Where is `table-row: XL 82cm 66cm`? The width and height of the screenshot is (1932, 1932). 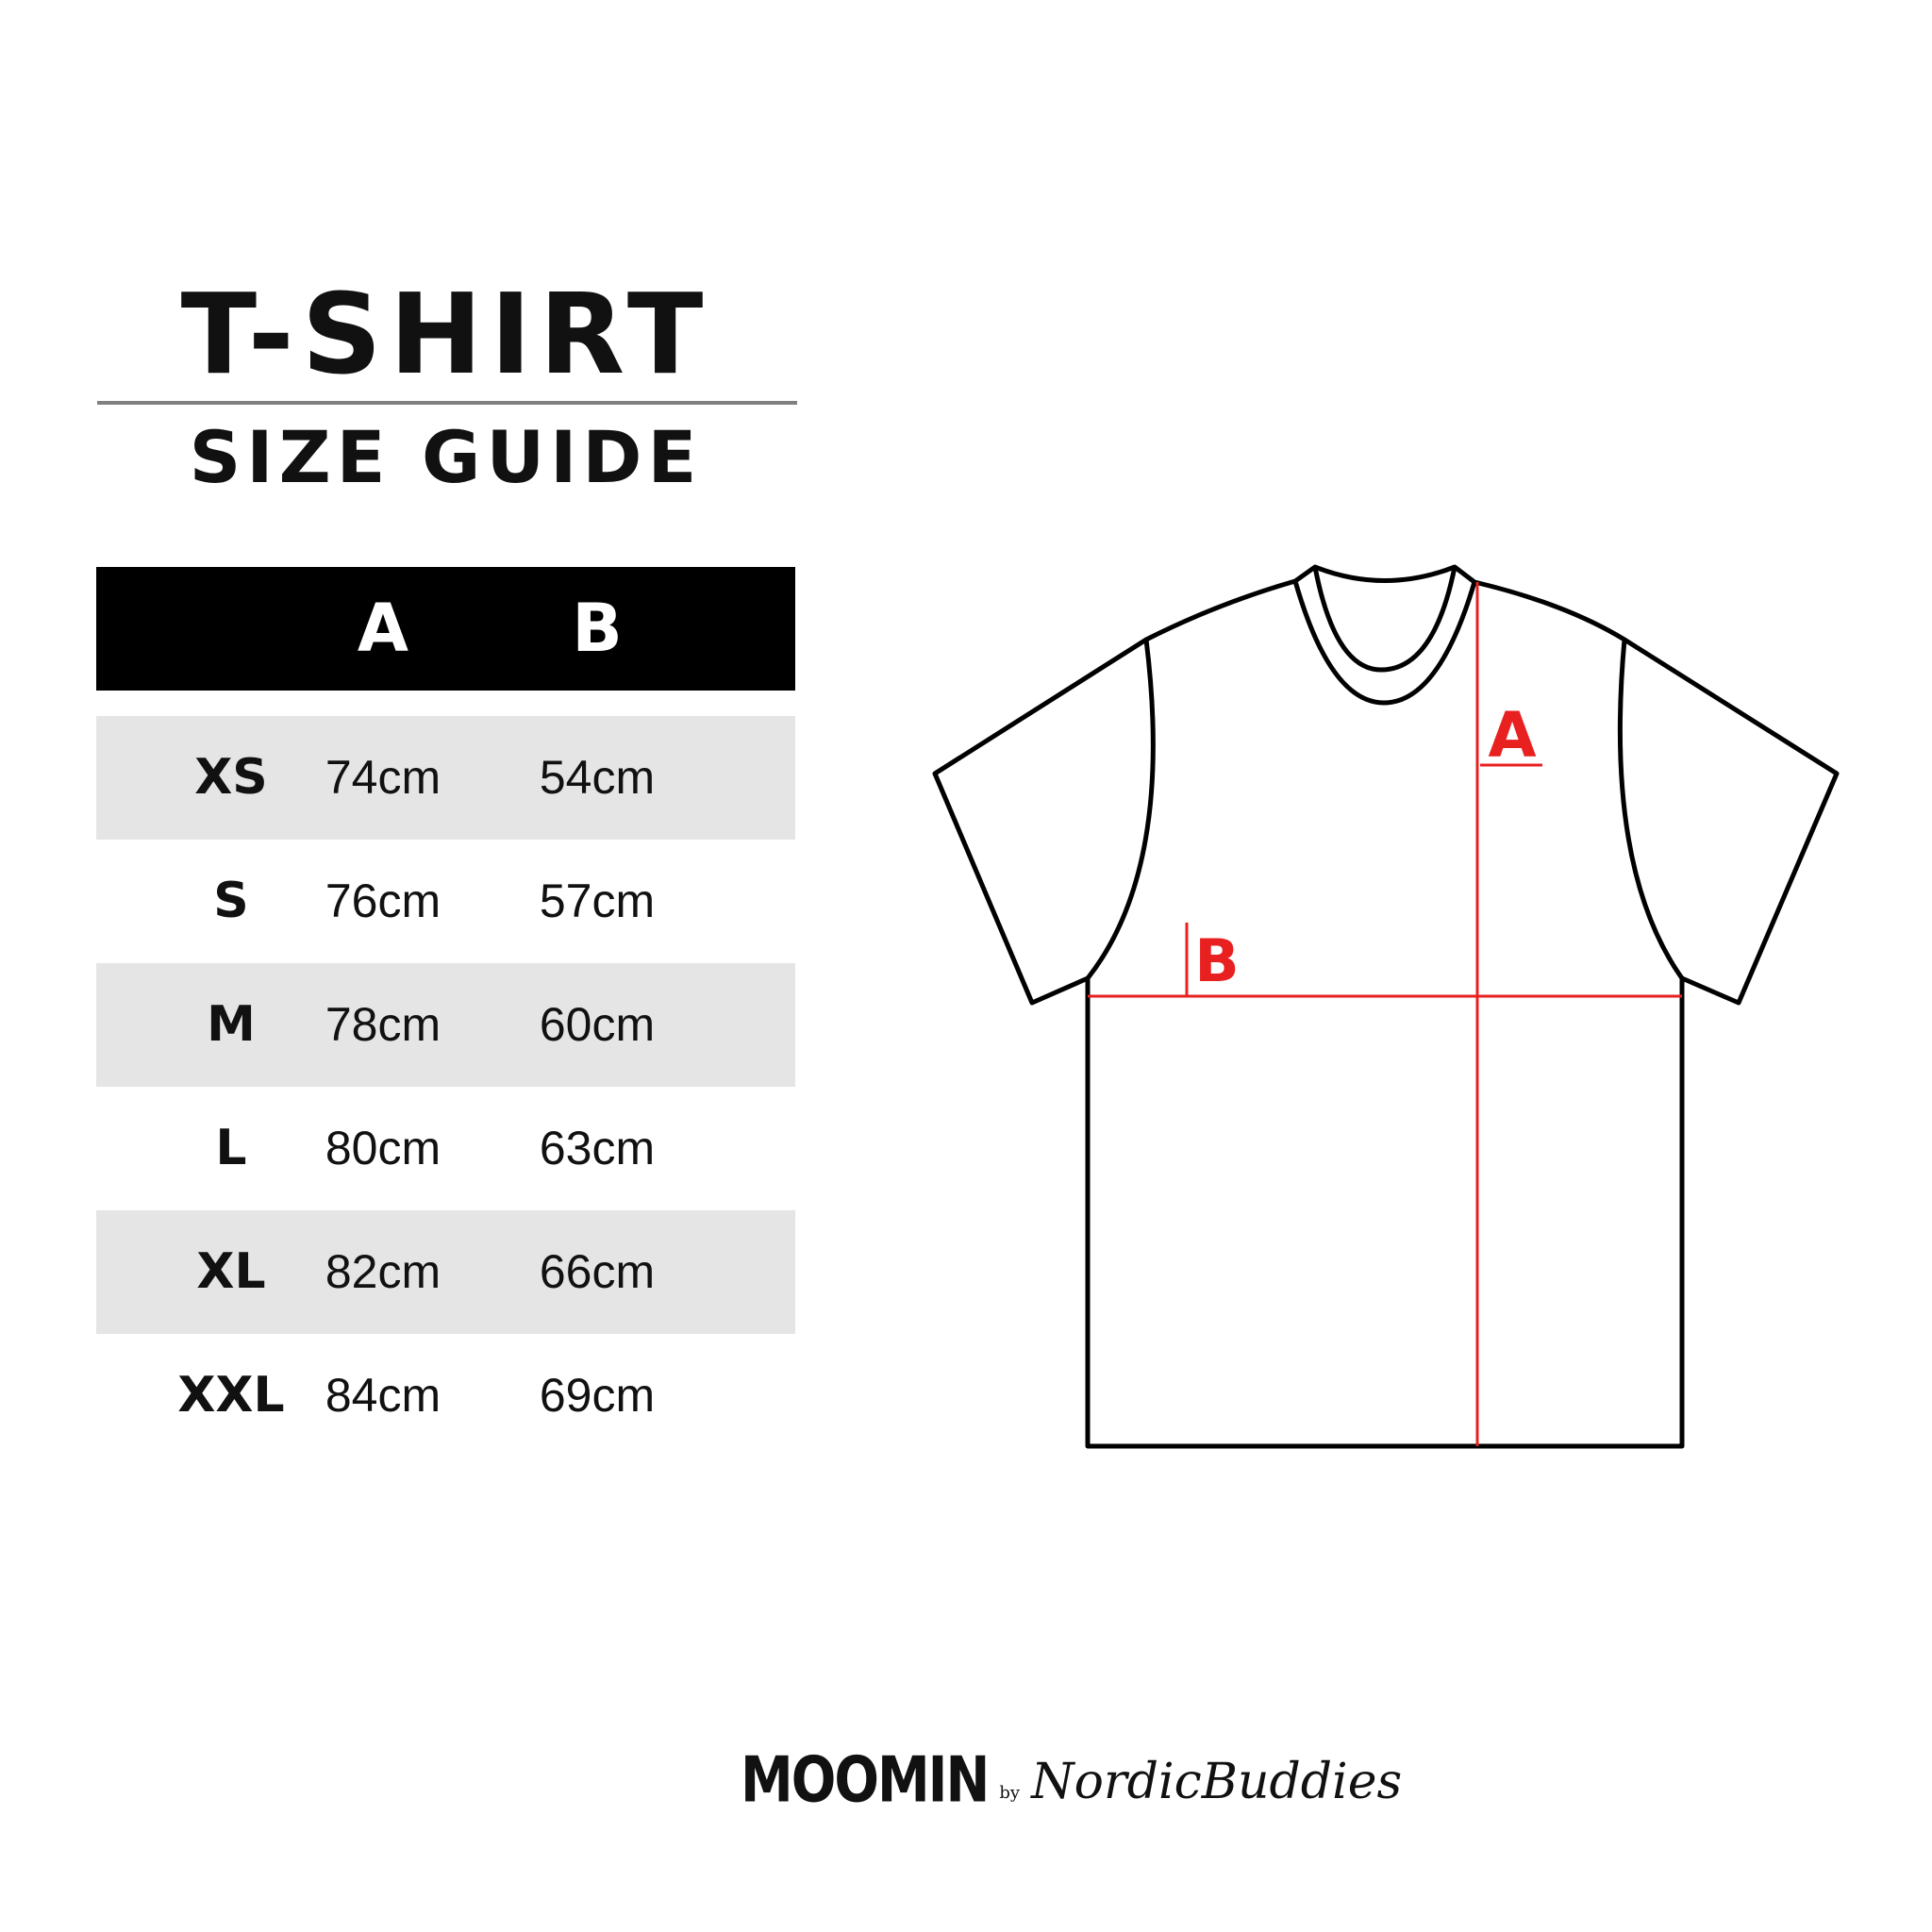
table-row: XL 82cm 66cm is located at coordinates (445, 1272).